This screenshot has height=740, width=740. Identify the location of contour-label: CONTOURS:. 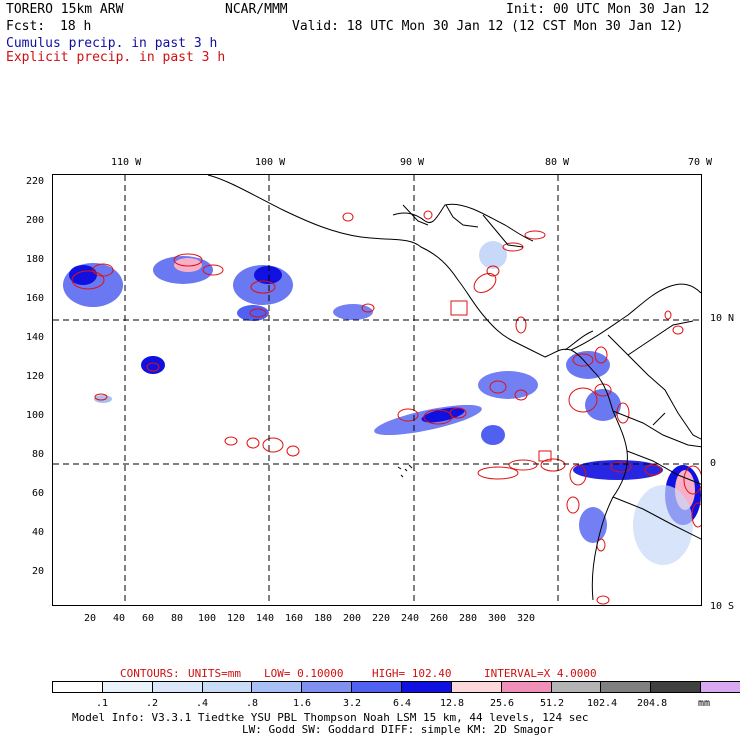
(150, 673).